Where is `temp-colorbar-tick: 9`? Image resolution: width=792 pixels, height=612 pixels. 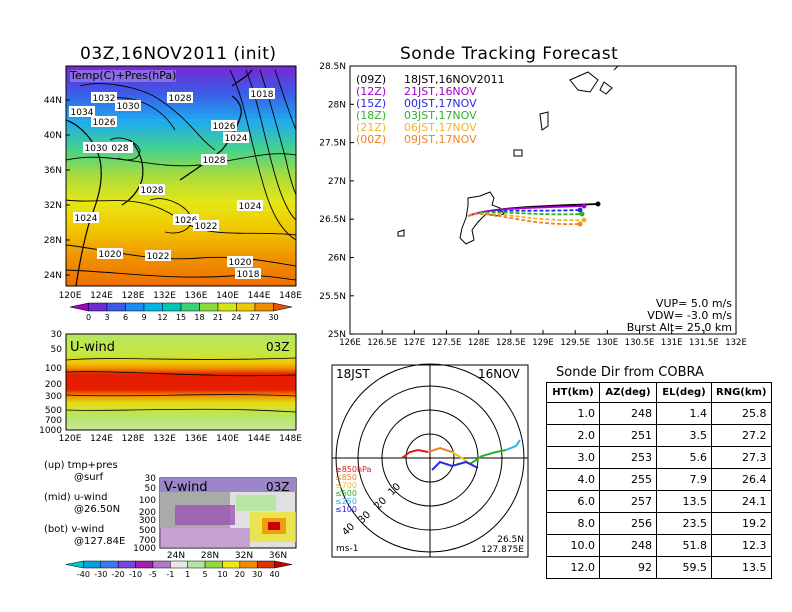
temp-colorbar-tick: 9 is located at coordinates (143, 317).